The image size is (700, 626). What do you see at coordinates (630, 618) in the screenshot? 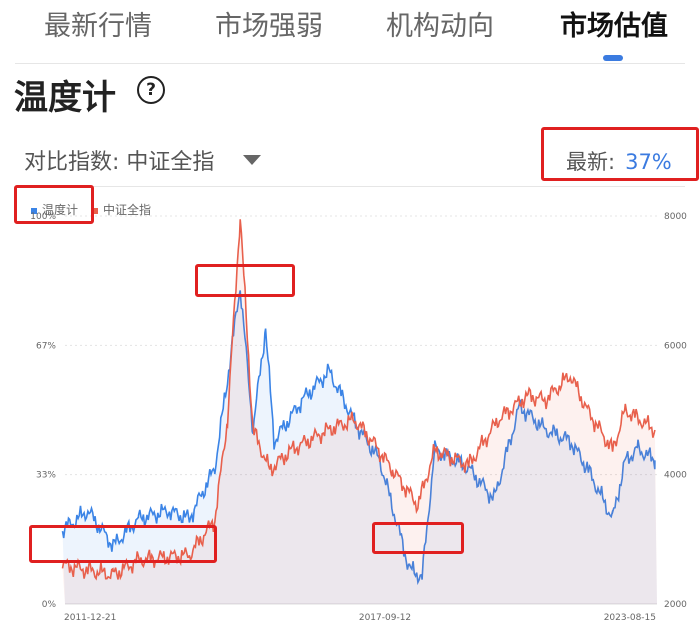
I see `x-tick: 2023-08-15` at bounding box center [630, 618].